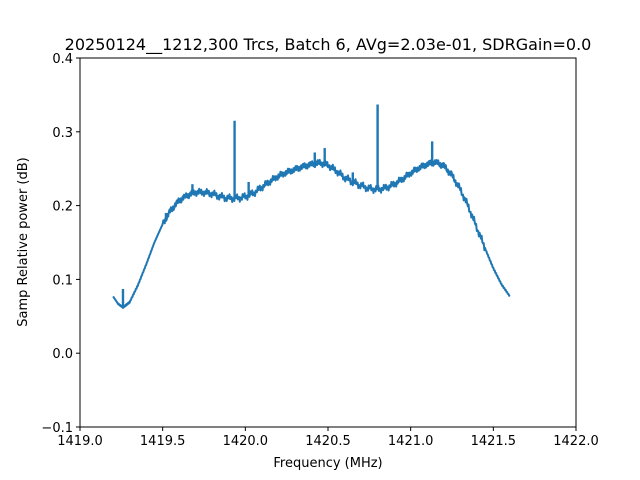 This screenshot has height=480, width=640. What do you see at coordinates (327, 463) in the screenshot?
I see `x-axis-label: Frequency (MHz)` at bounding box center [327, 463].